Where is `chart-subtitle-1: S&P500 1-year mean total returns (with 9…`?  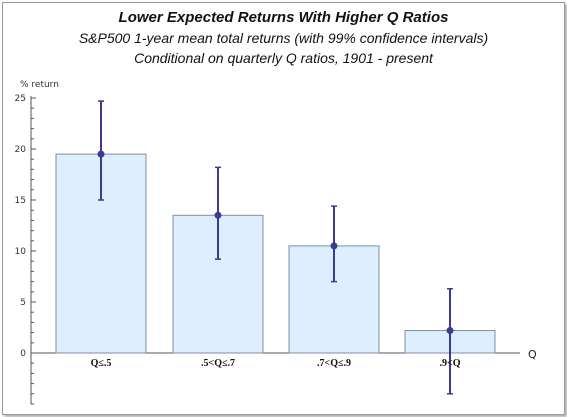
chart-subtitle-1: S&P500 1-year mean total returns (with 9… is located at coordinates (283, 38).